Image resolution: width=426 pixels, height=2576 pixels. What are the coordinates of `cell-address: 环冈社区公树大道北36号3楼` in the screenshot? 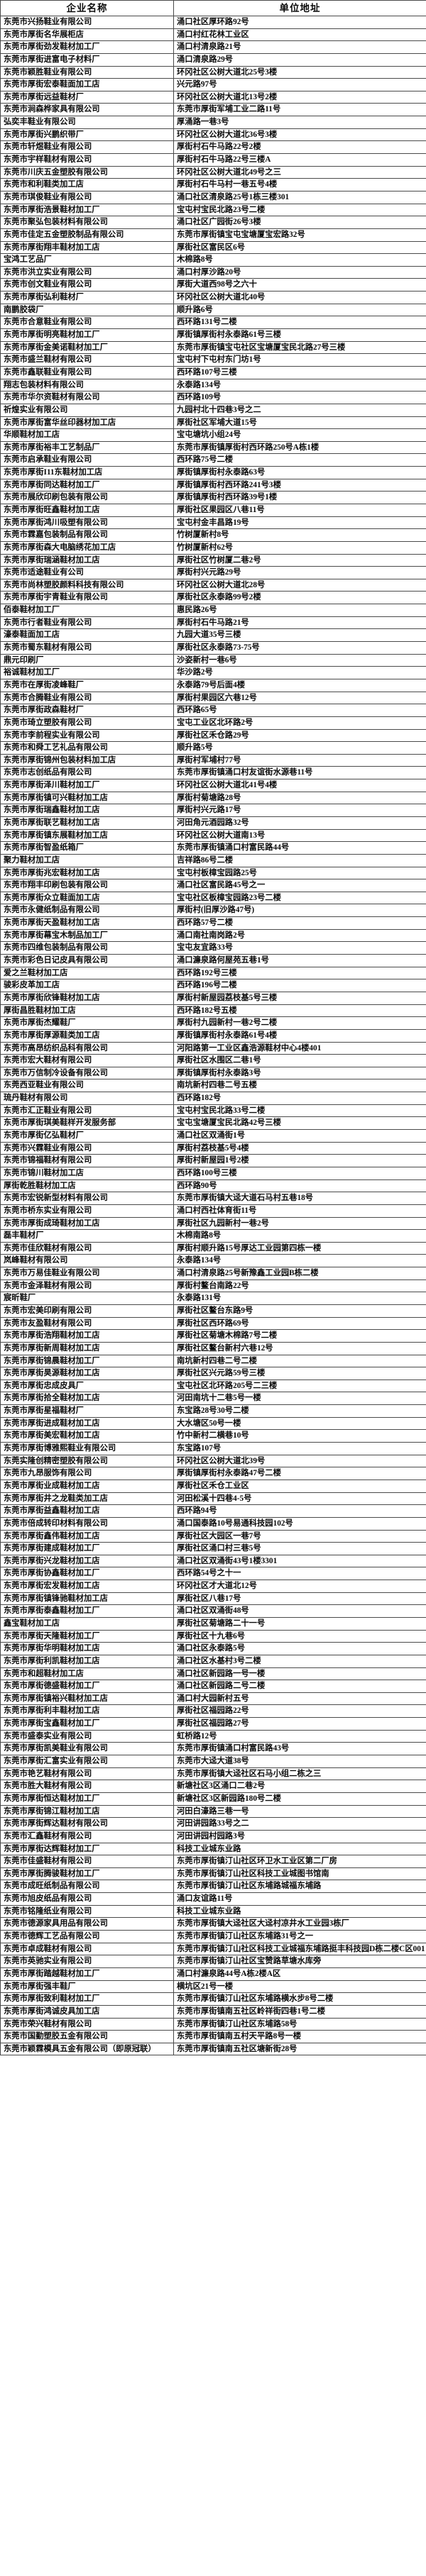 It's located at (299, 135).